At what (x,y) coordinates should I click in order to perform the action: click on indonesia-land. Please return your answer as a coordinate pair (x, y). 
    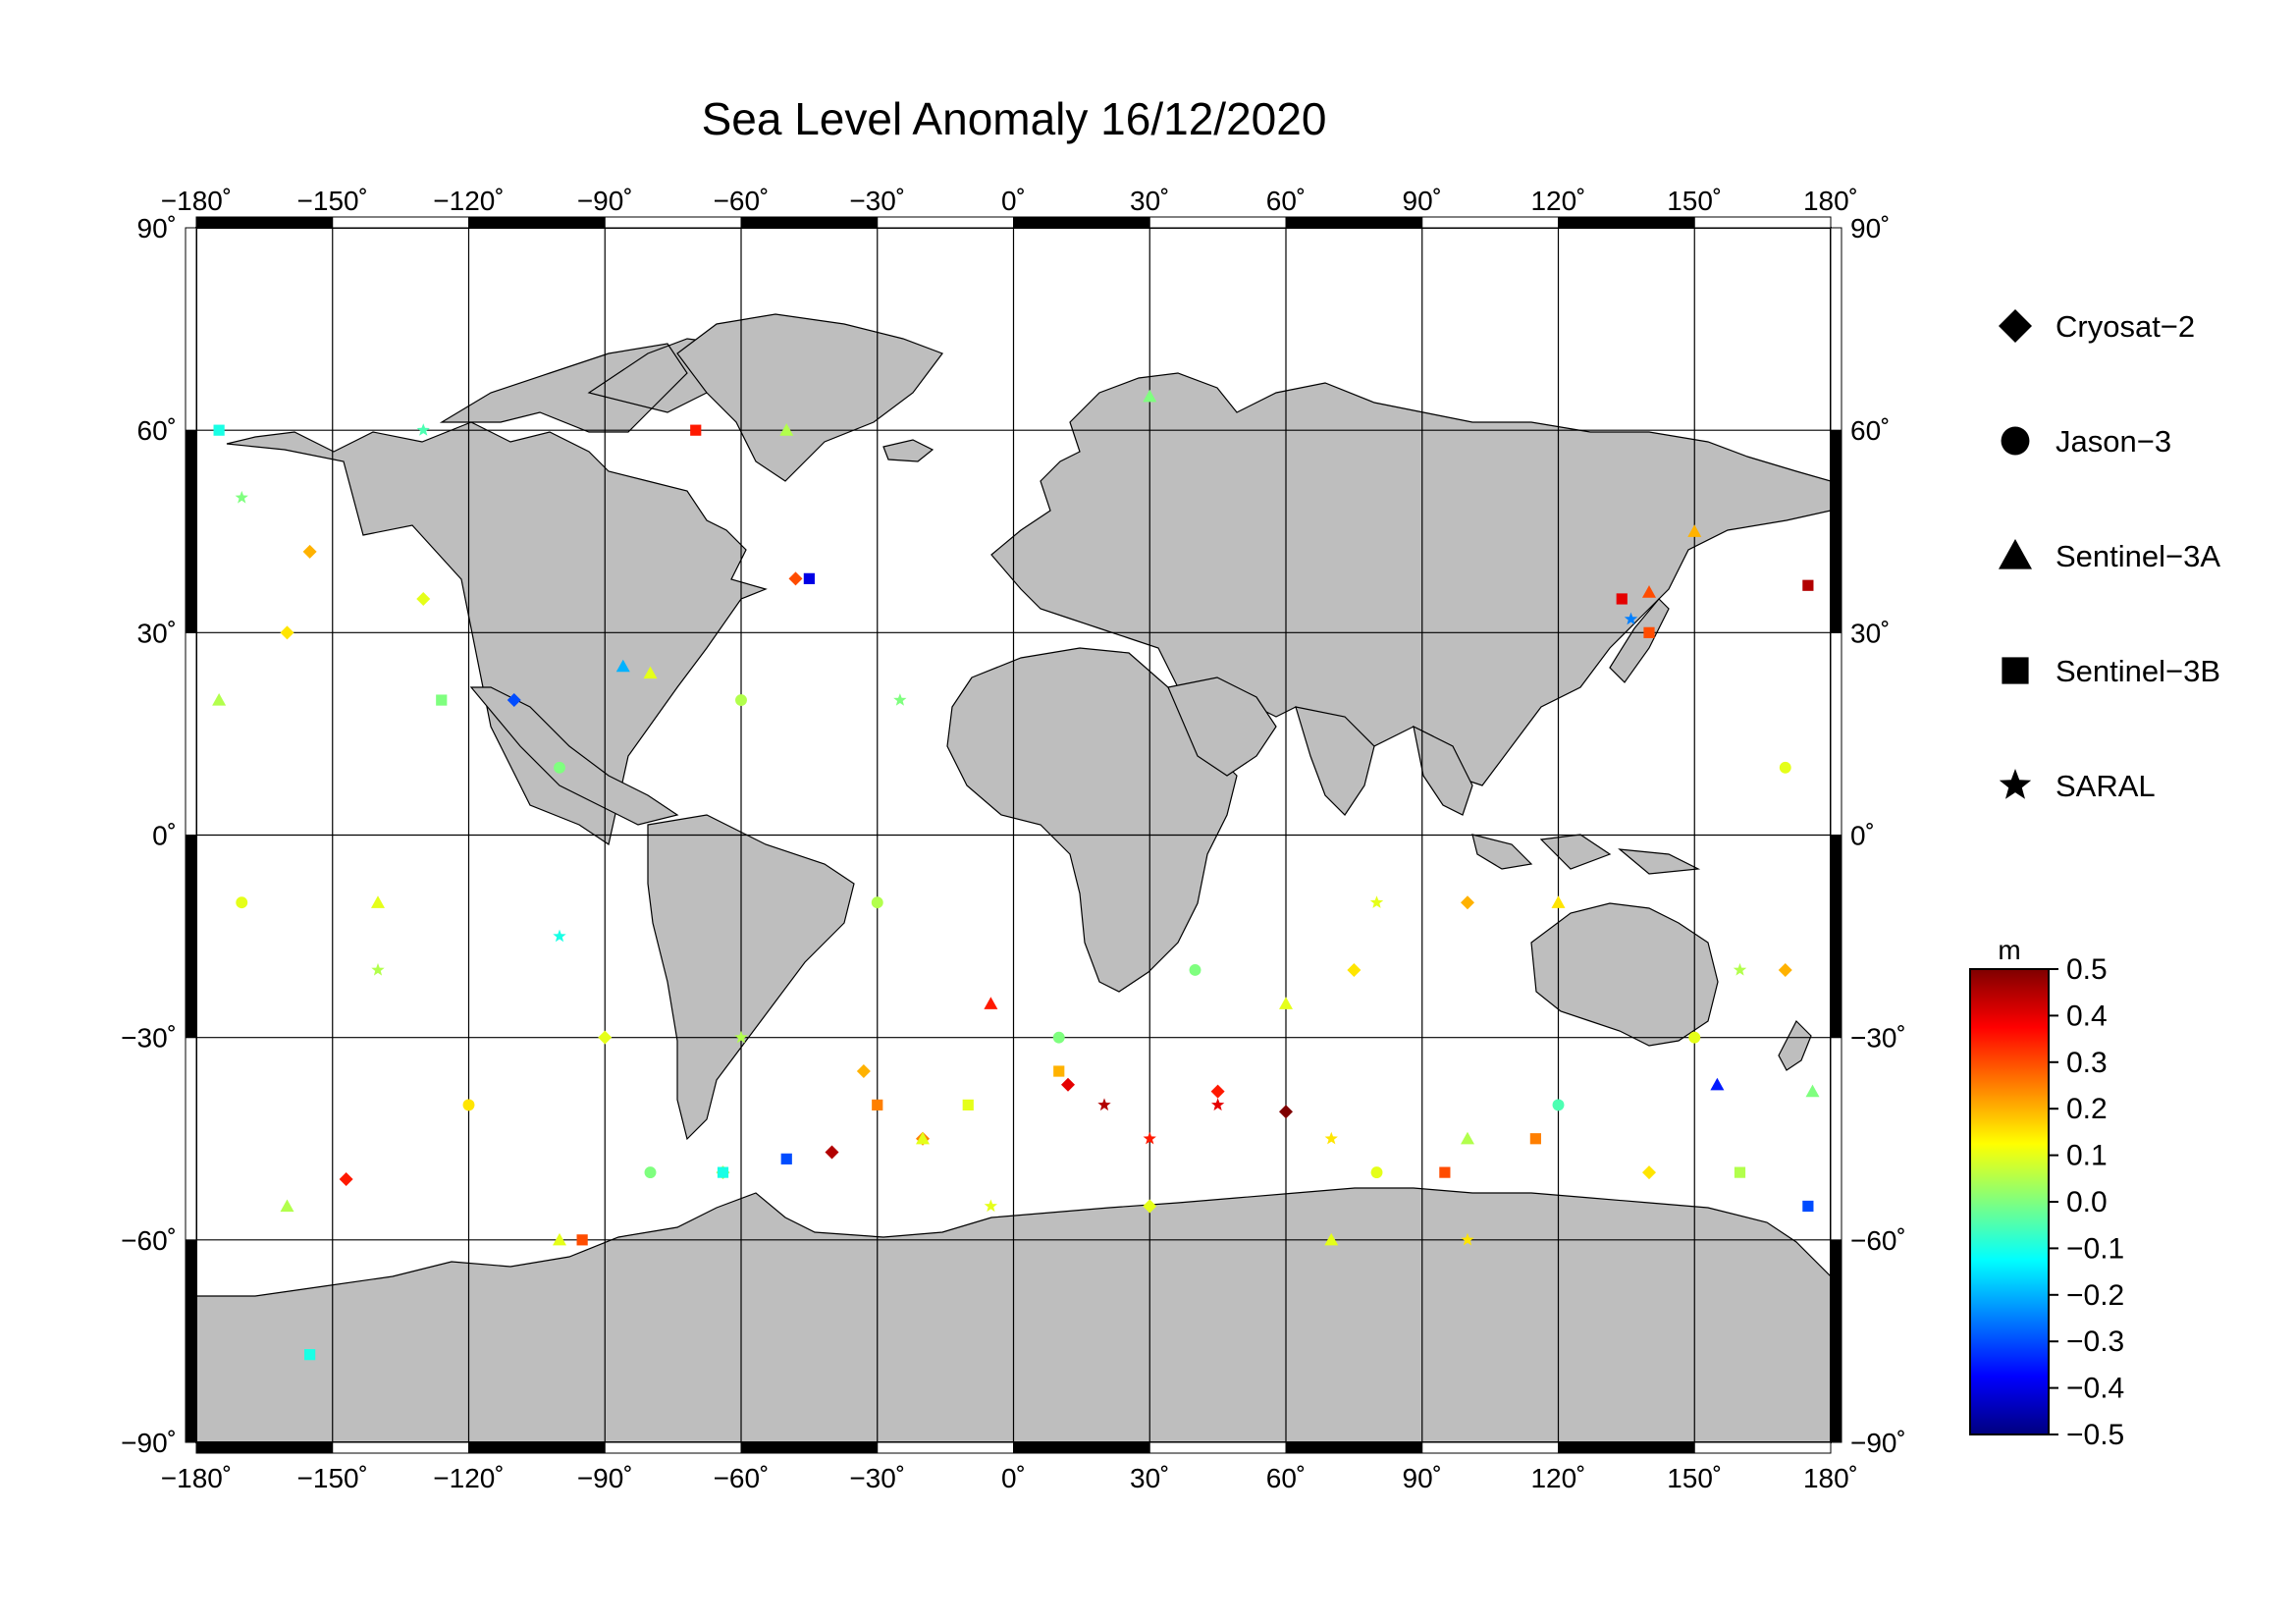
    Looking at the image, I should click on (1586, 854).